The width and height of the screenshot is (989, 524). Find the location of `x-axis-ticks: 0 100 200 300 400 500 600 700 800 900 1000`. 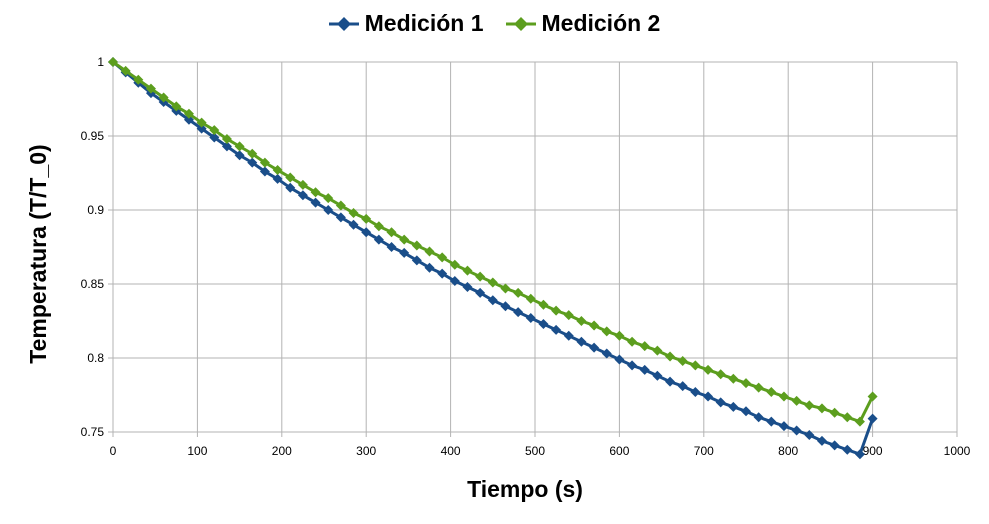

x-axis-ticks: 0 100 200 300 400 500 600 700 800 900 1000 is located at coordinates (540, 451).